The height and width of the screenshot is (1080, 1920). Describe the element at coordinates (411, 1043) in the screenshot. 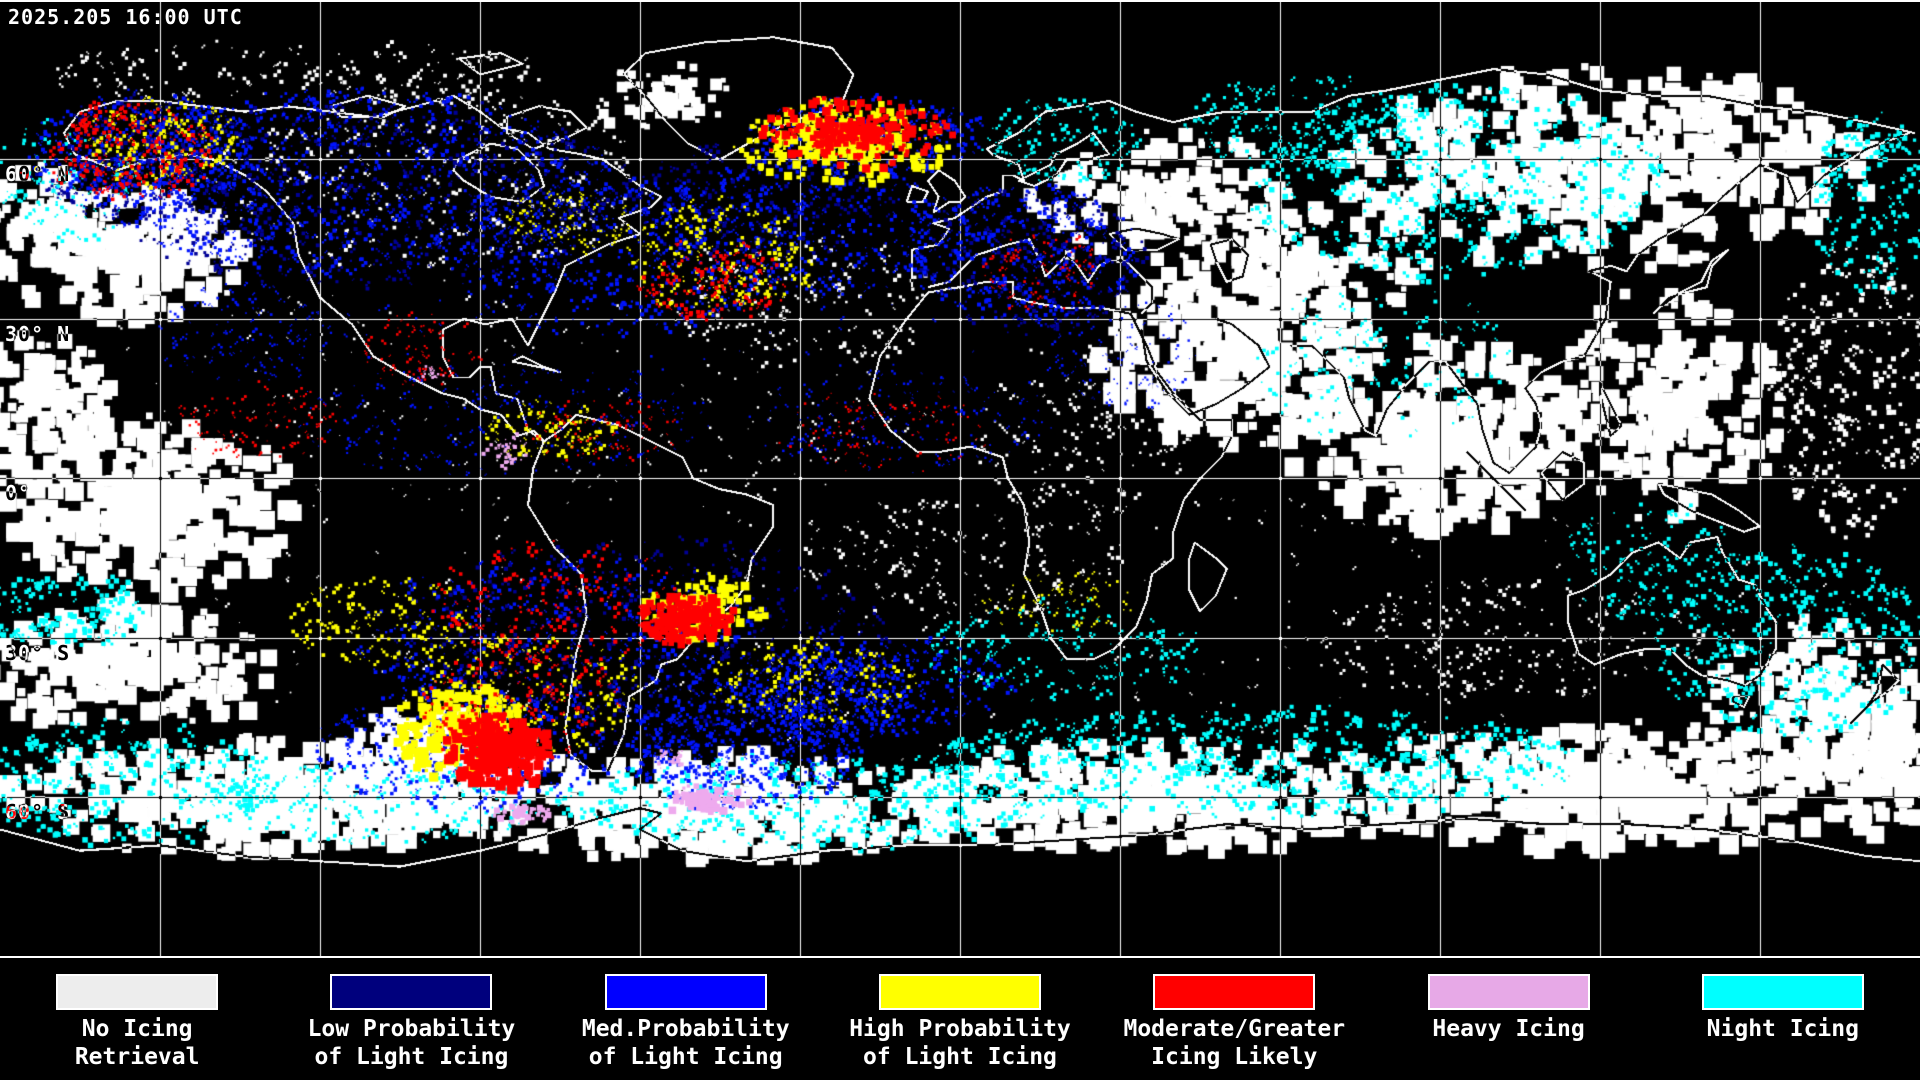

I see `legend-label-low-probability-of-light-icing: Low Probability of Light Icing` at that location.